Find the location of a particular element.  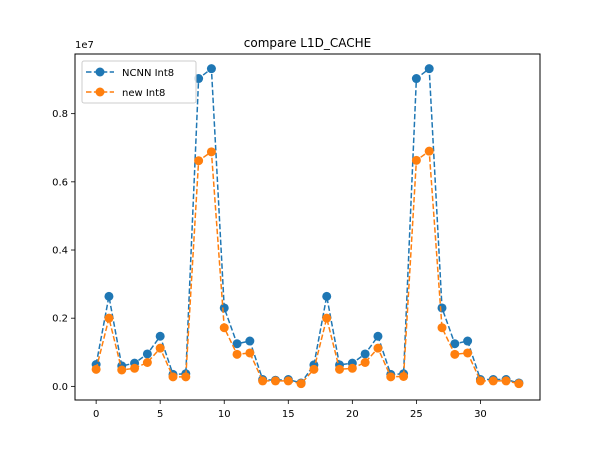

y-axis: 0.0 0.2 0.4 0.6 0.8 is located at coordinates (63, 251).